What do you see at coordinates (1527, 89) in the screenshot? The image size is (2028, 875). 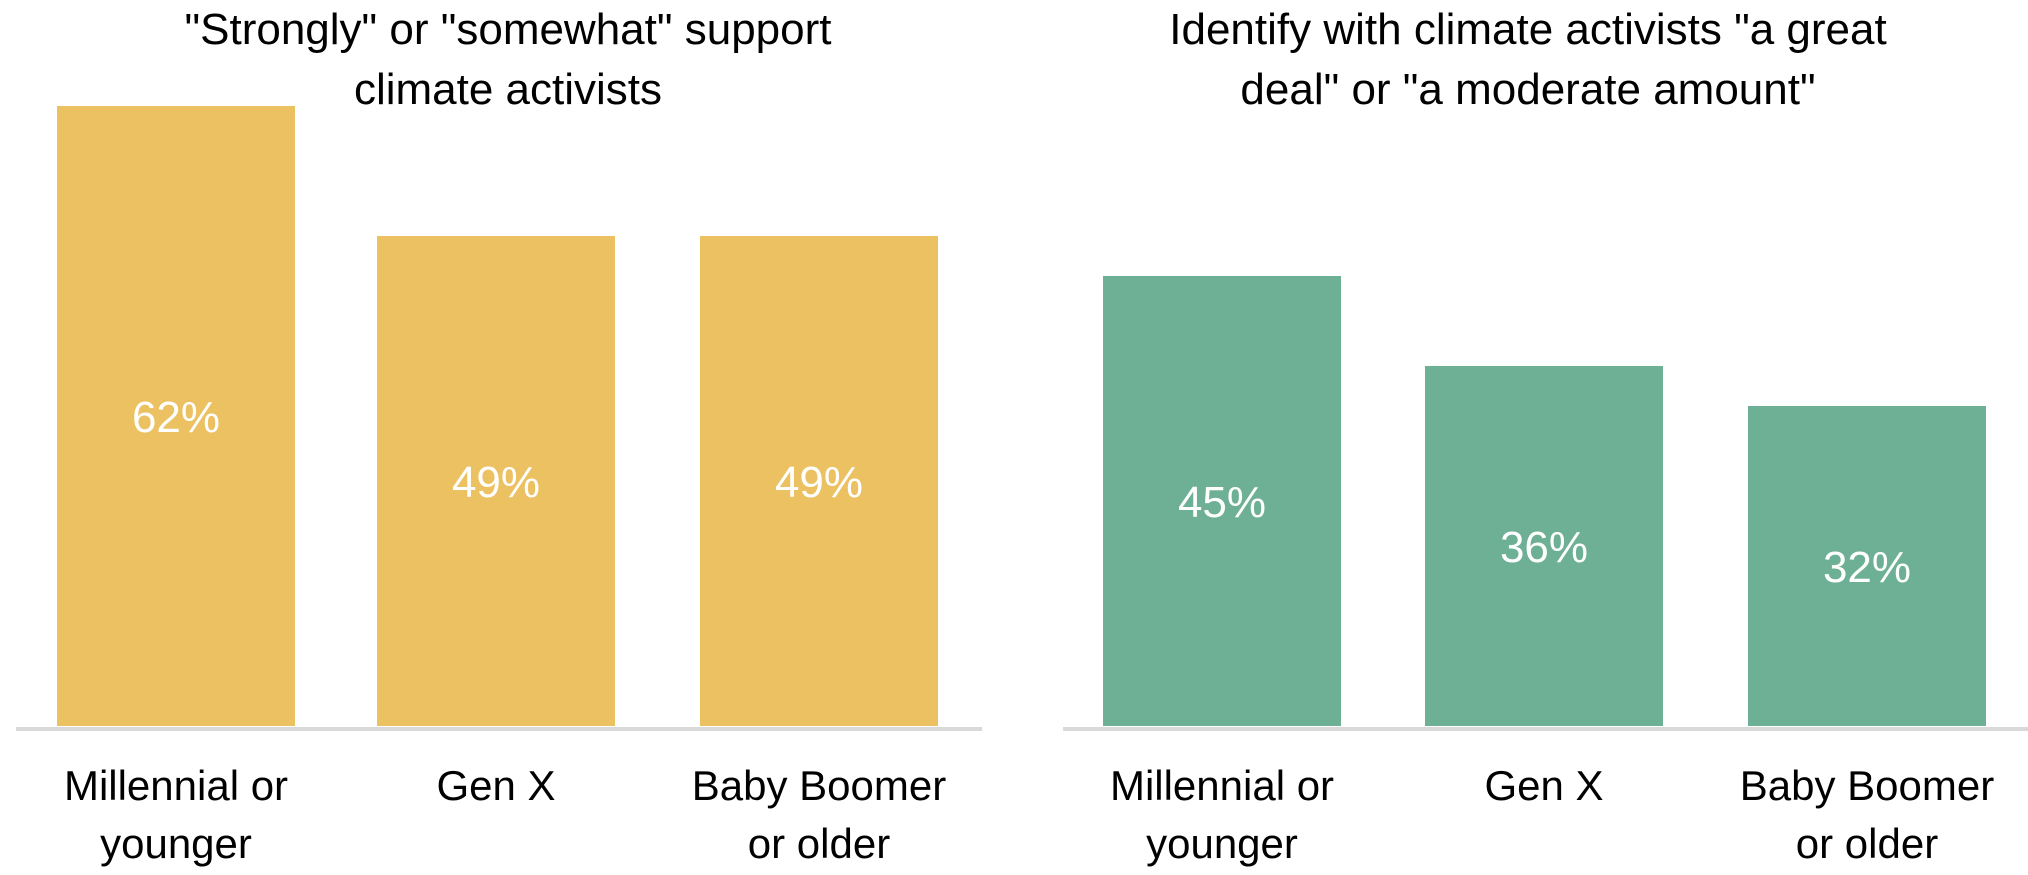 I see `chart-title-line: deal" or "a moderate amount"` at bounding box center [1527, 89].